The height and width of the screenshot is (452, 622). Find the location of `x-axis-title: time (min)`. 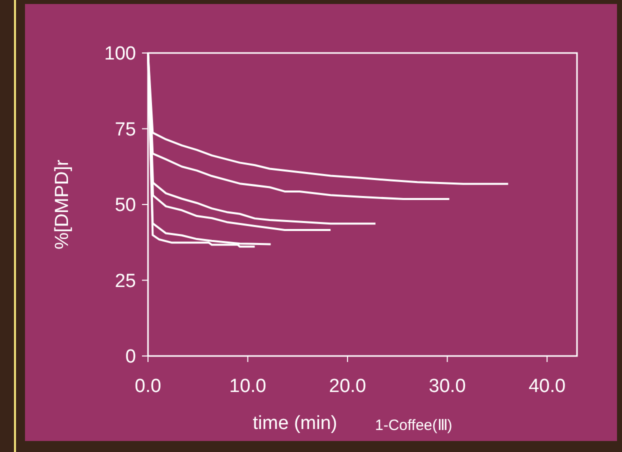

x-axis-title: time (min) is located at coordinates (295, 423).